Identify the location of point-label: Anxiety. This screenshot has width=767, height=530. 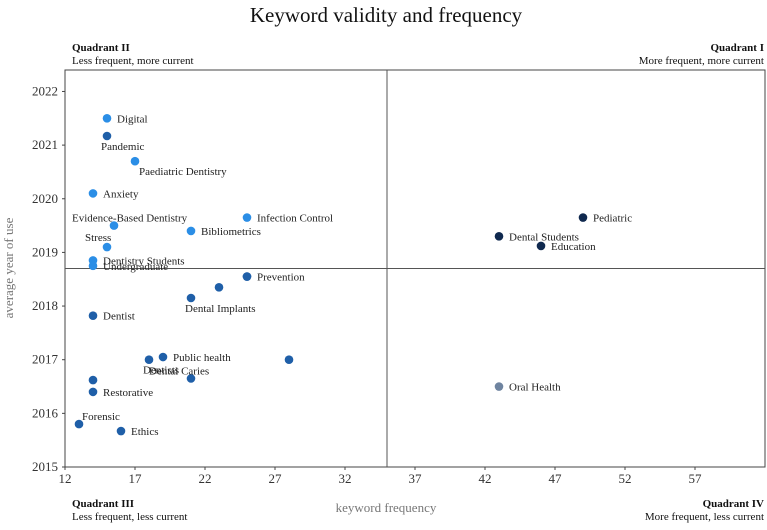
(121, 194).